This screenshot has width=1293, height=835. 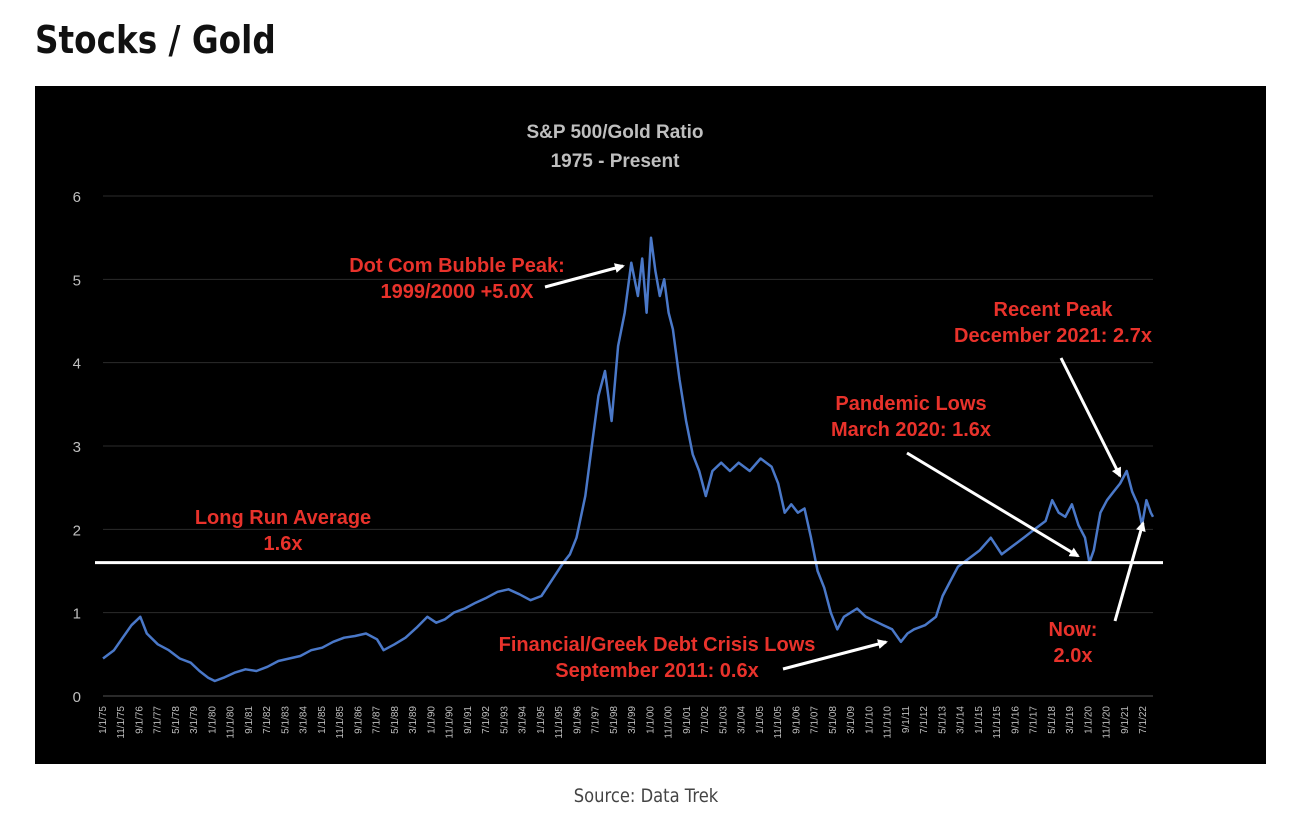 What do you see at coordinates (486, 720) in the screenshot?
I see `x-tick-label: 7/1/92` at bounding box center [486, 720].